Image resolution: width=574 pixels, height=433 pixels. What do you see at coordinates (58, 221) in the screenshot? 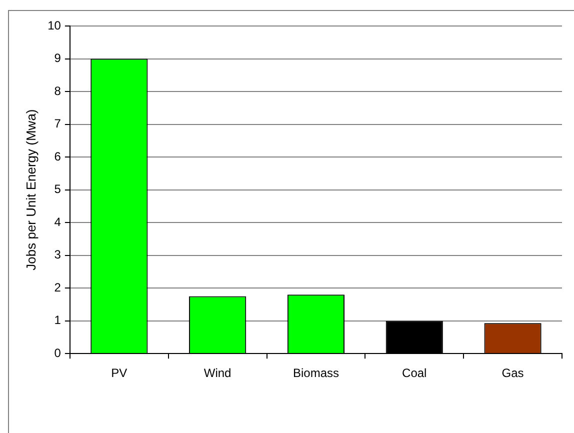
I see `y-tick-label: 4` at bounding box center [58, 221].